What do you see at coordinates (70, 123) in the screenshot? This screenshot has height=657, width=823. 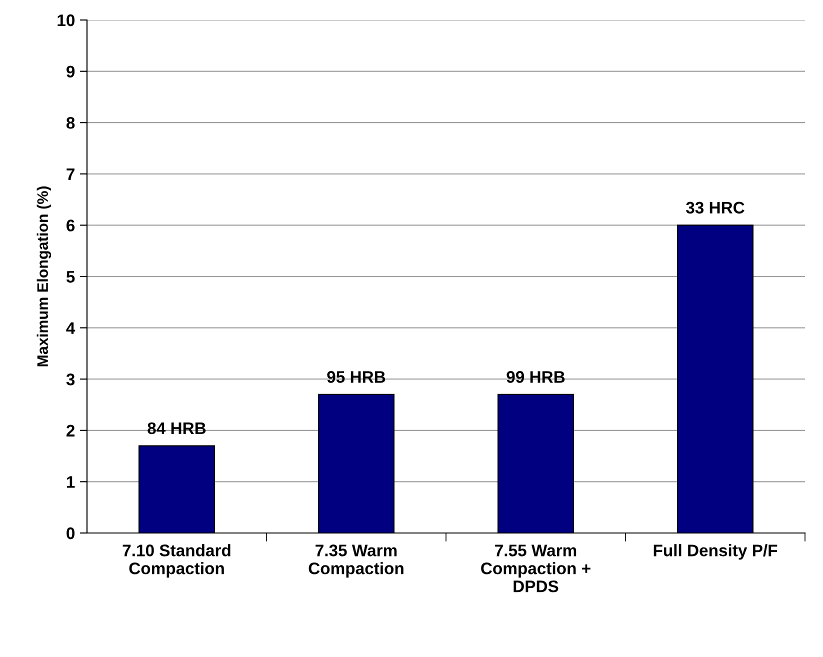 I see `y-tick-label: 8` at bounding box center [70, 123].